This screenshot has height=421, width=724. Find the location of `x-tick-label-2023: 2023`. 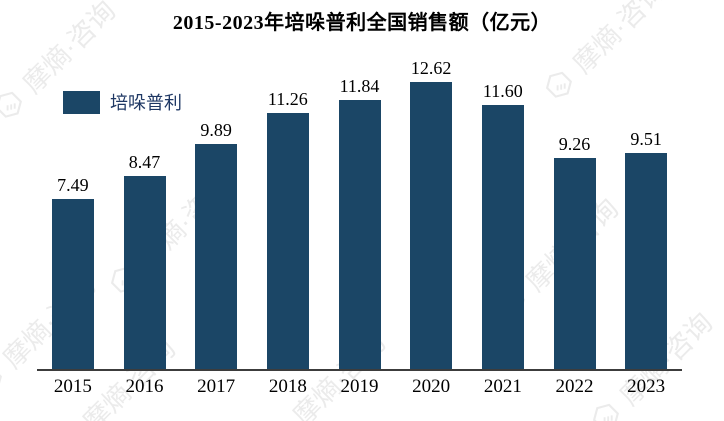

x-tick-label-2023: 2023 is located at coordinates (646, 386).